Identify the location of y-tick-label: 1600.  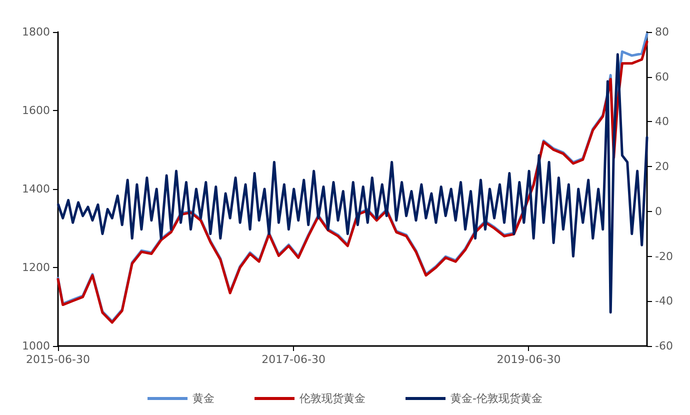
(36, 110).